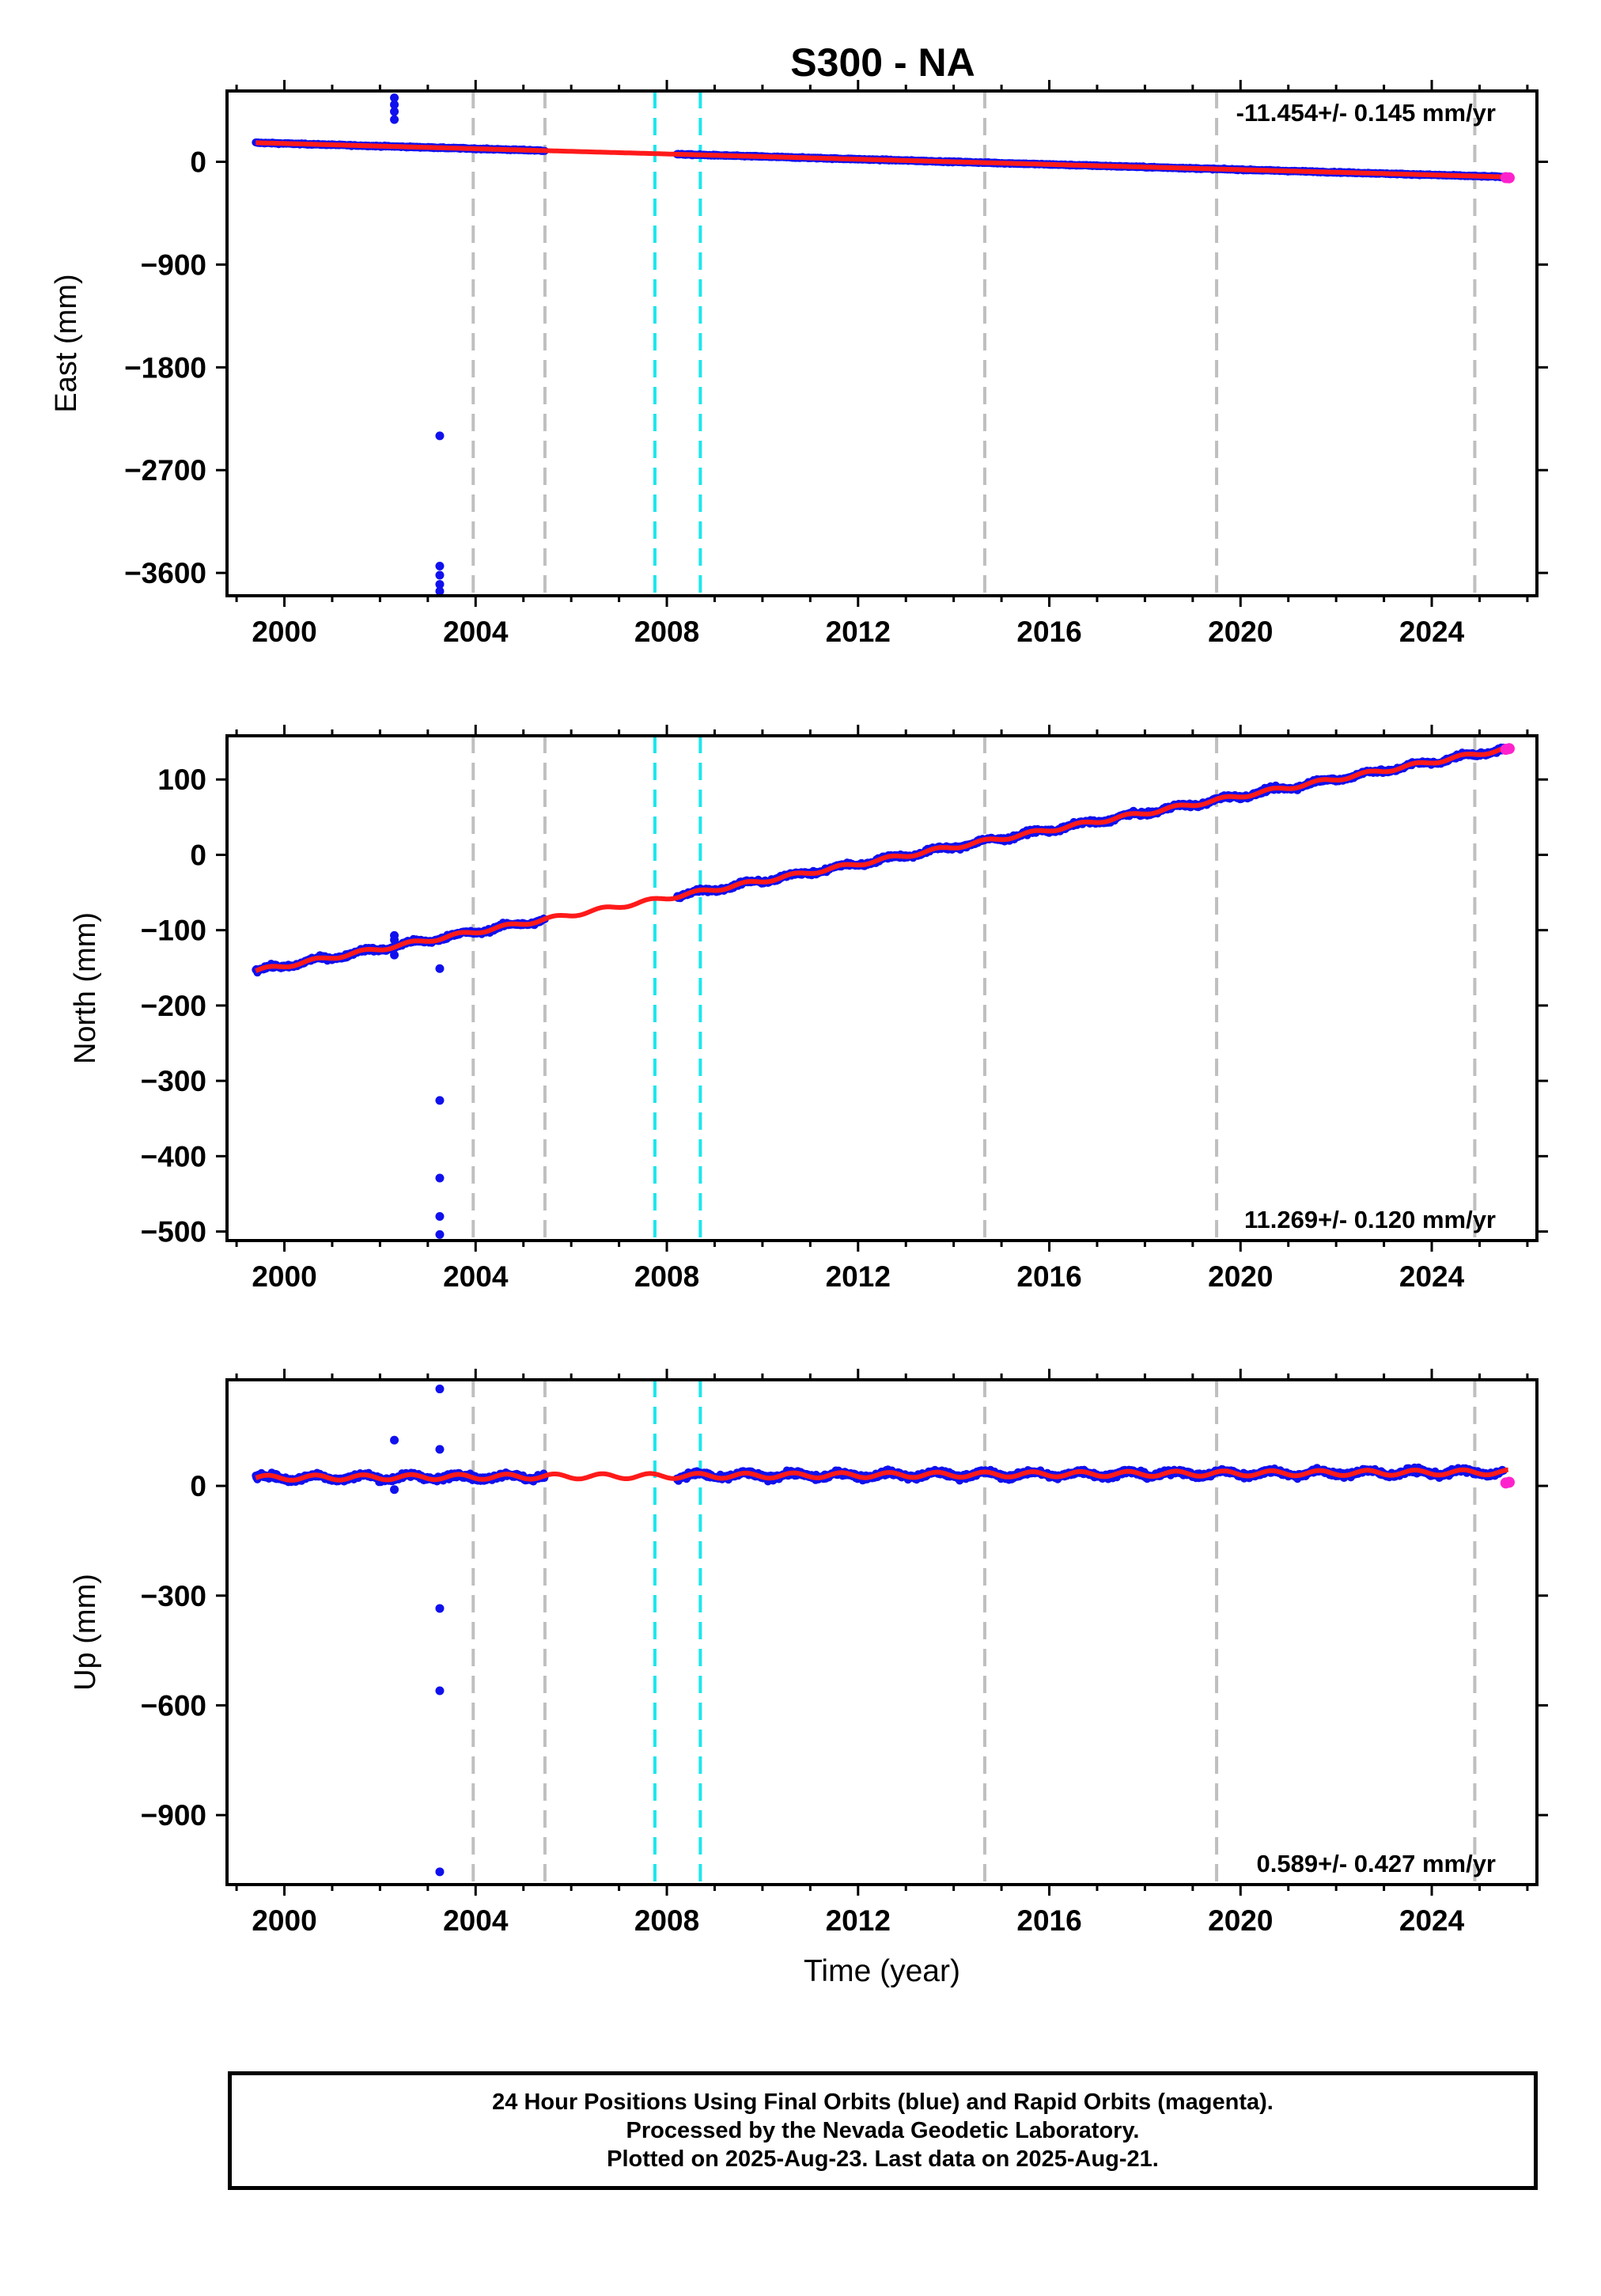 This screenshot has height=2296, width=1601. Describe the element at coordinates (1370, 1219) in the screenshot. I see `velocity-label: 11.269+/- 0.120 mm/yr` at that location.